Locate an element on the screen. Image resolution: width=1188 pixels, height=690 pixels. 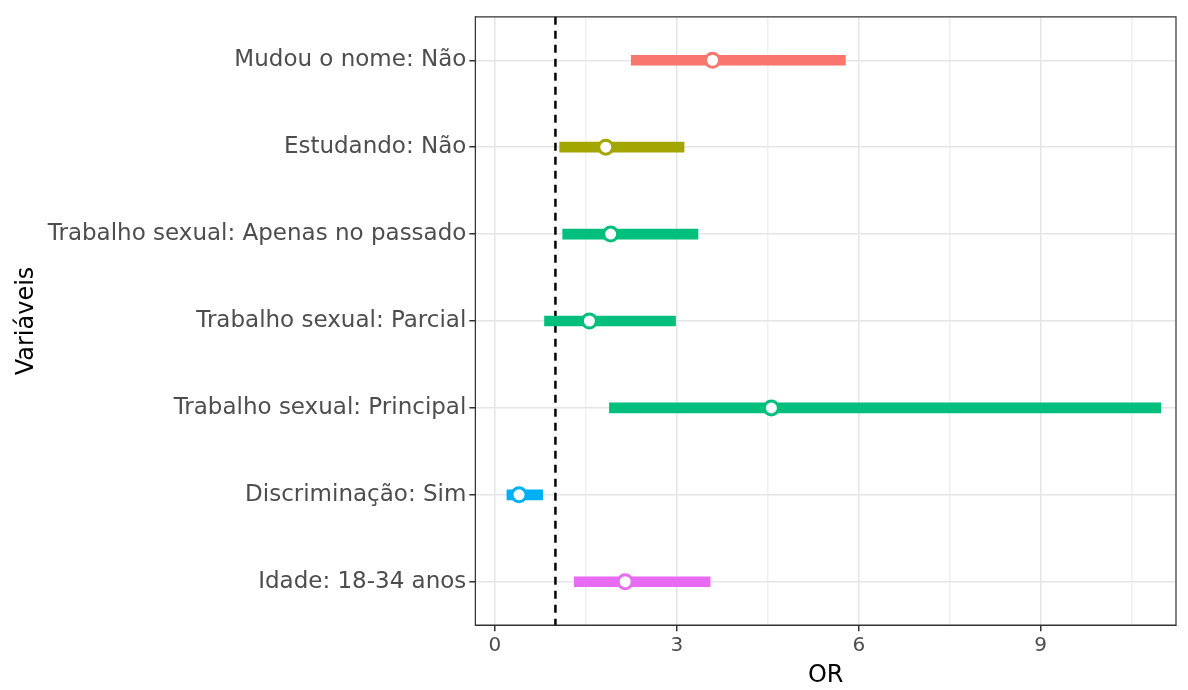
y-tick-label: Mudou o nome: Não is located at coordinates (350, 58).